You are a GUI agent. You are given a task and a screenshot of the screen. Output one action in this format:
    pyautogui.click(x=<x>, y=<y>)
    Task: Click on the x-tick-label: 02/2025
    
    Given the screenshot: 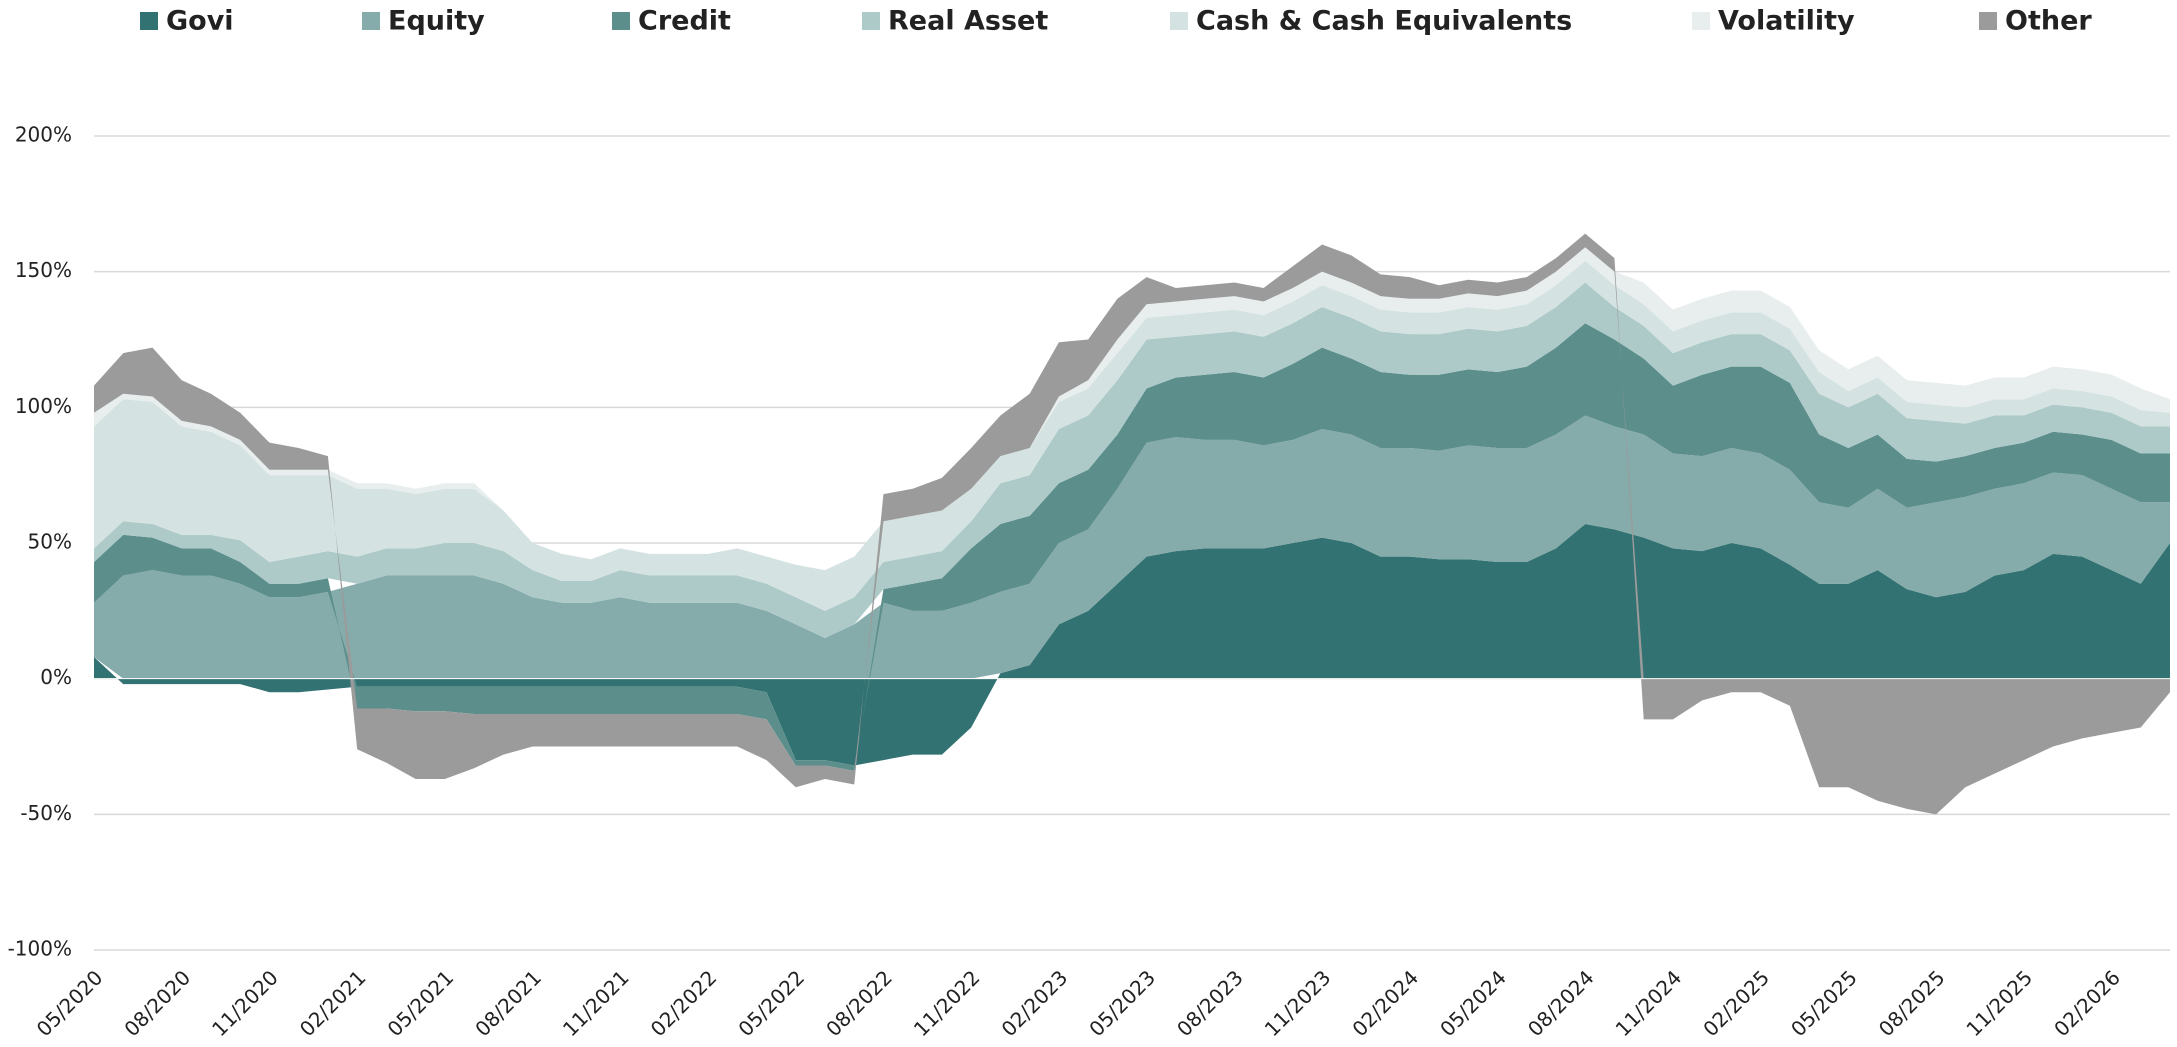 What is the action you would take?
    pyautogui.click(x=1736, y=1003)
    